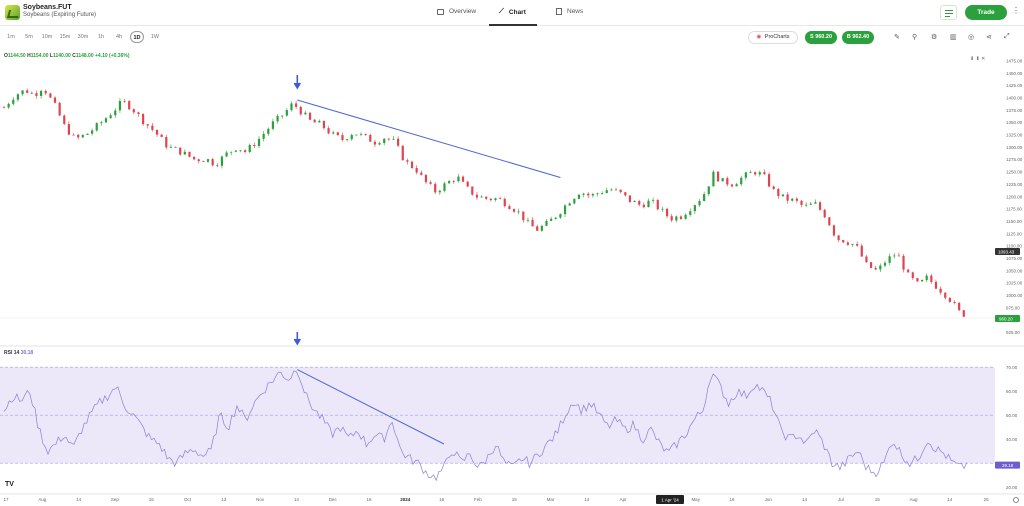 This screenshot has width=1024, height=506. Describe the element at coordinates (119, 37) in the screenshot. I see `timeframe-4h: 4h` at that location.